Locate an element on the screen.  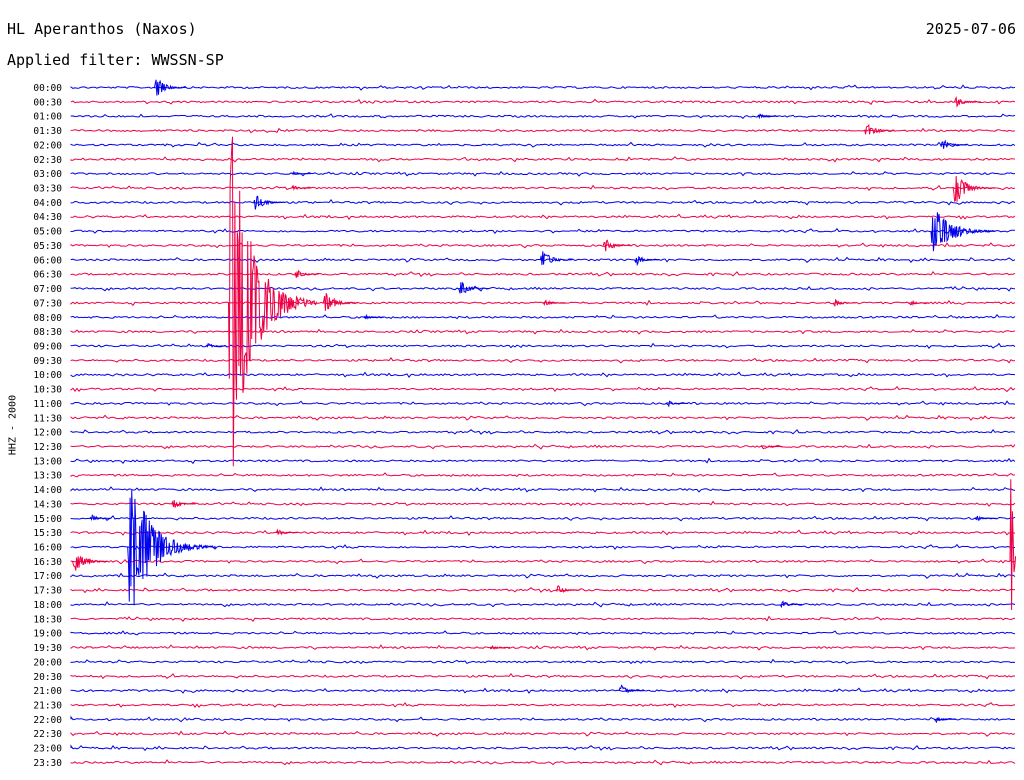
tick-label: 20:00 is located at coordinates (47, 662).